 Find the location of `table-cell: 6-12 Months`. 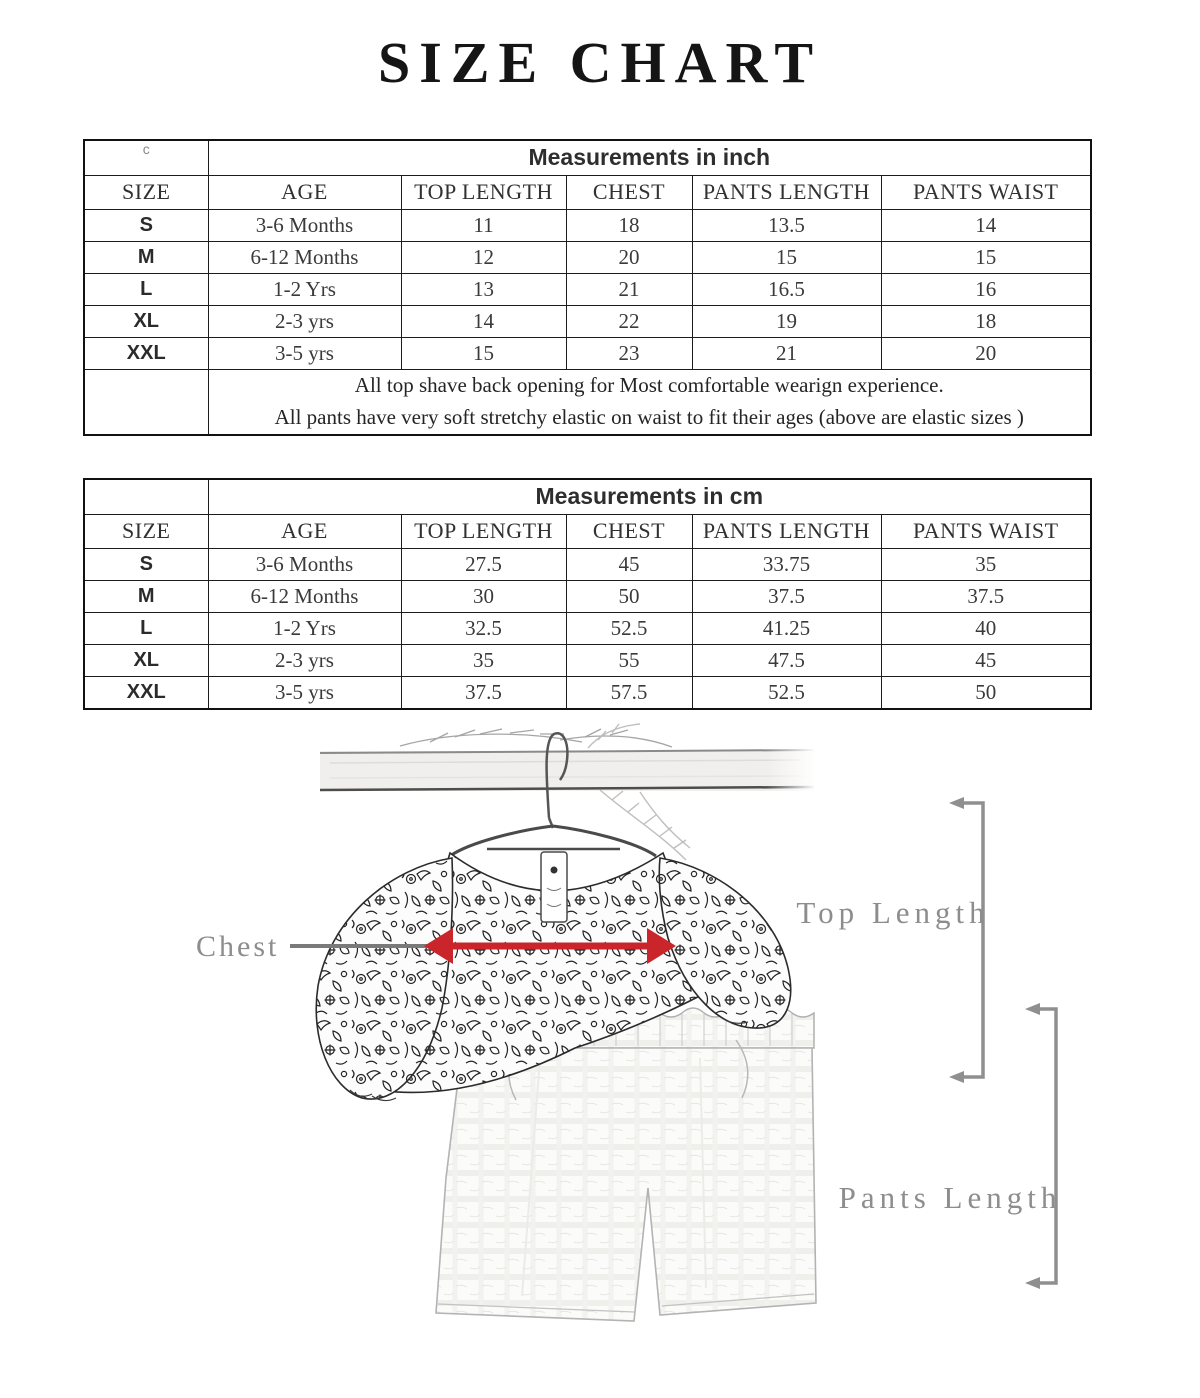

table-cell: 6-12 Months is located at coordinates (304, 596).